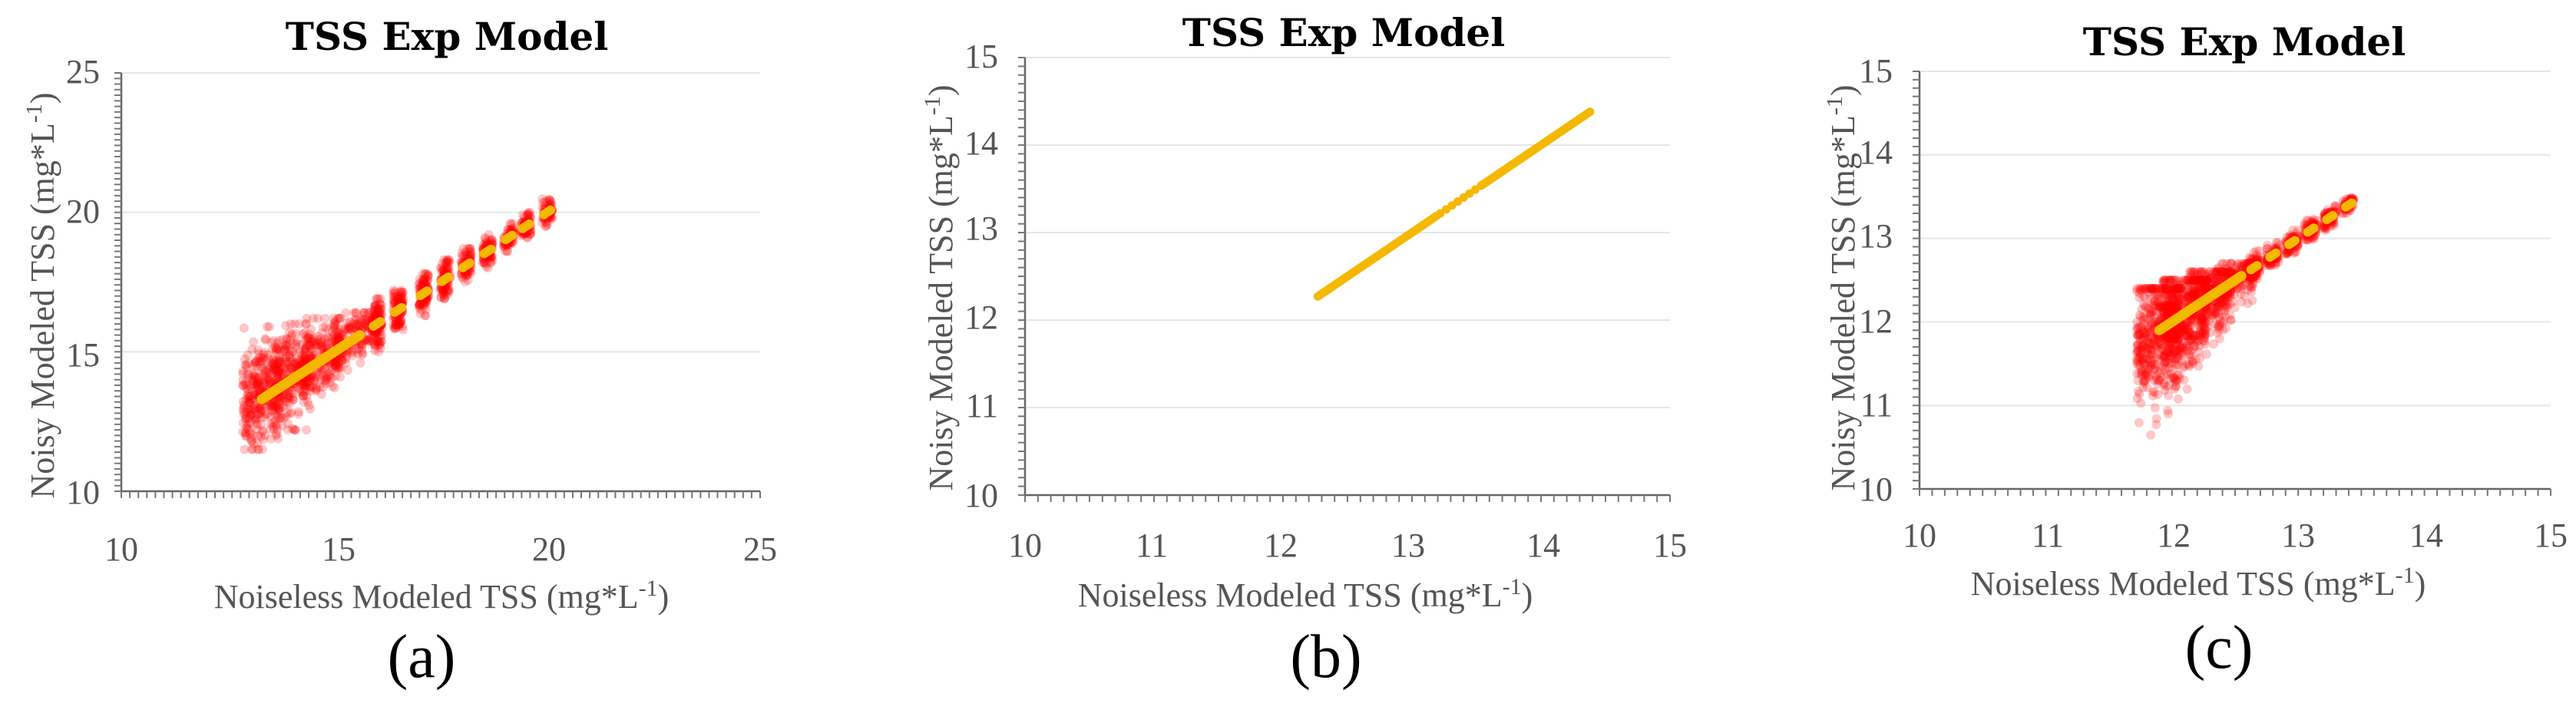 Image resolution: width=2576 pixels, height=710 pixels. What do you see at coordinates (981, 143) in the screenshot?
I see `y-tick-label: 14` at bounding box center [981, 143].